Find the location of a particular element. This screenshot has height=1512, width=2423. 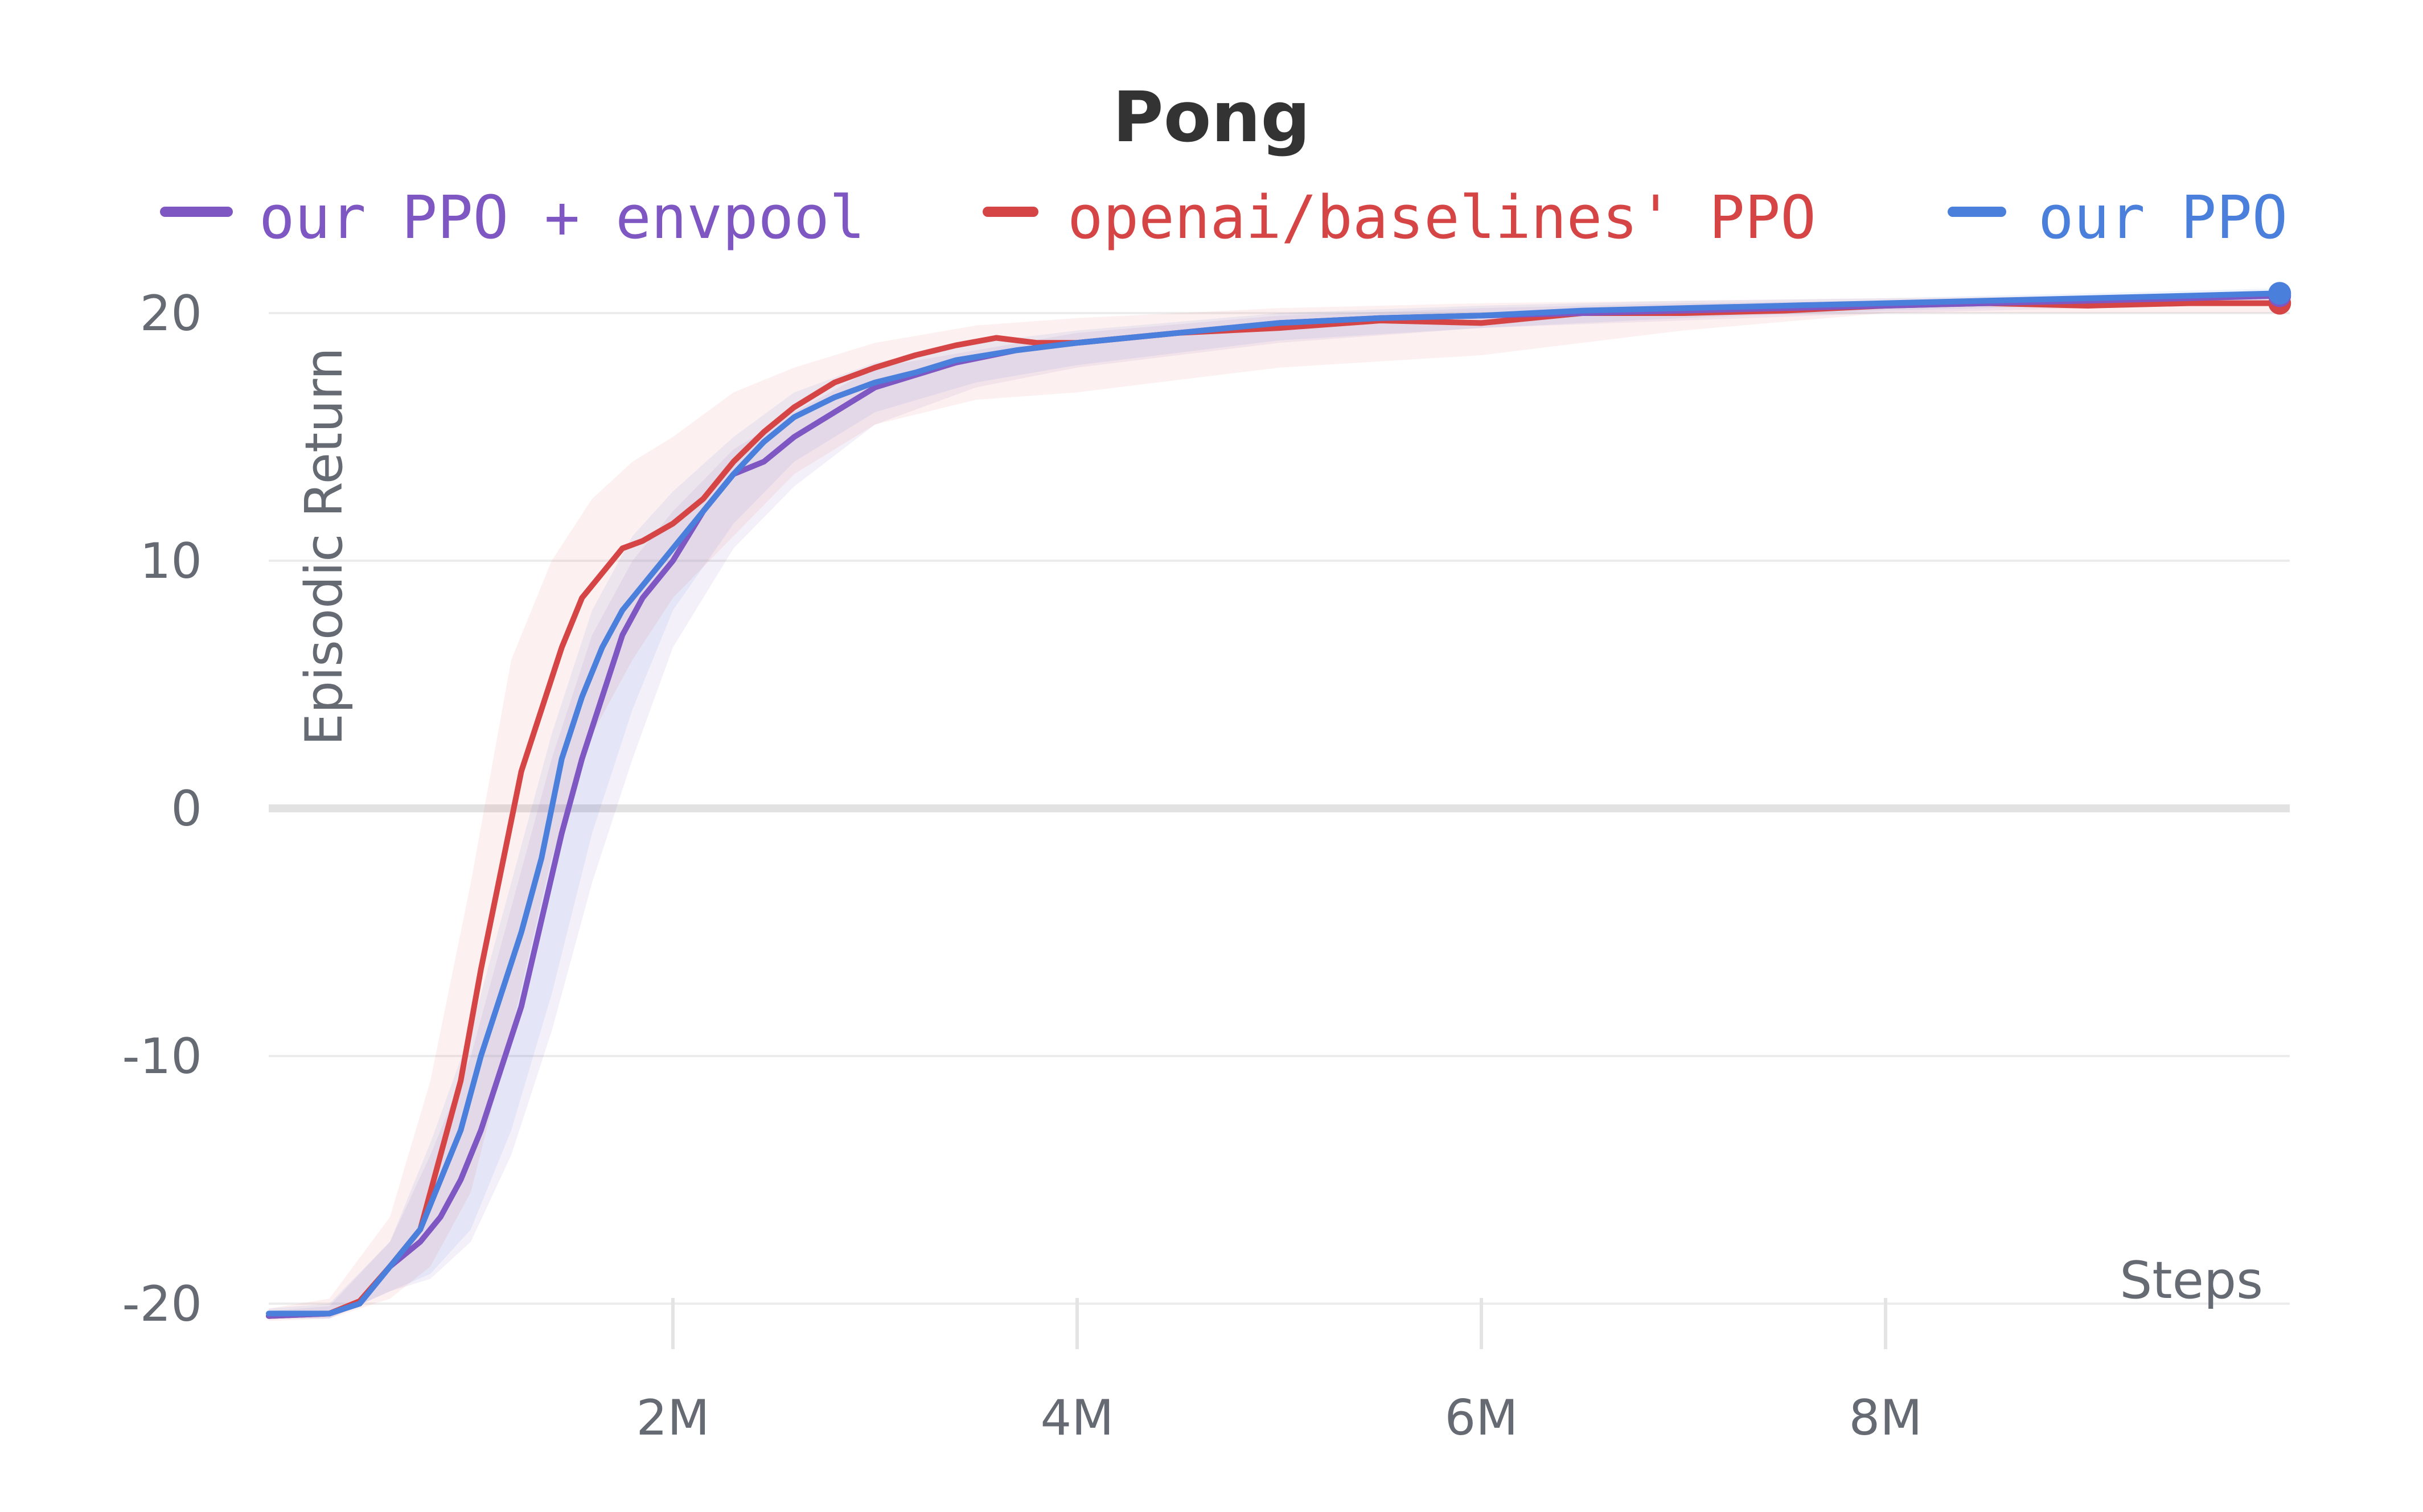

y-tick-label-20: 20 is located at coordinates (171, 313).